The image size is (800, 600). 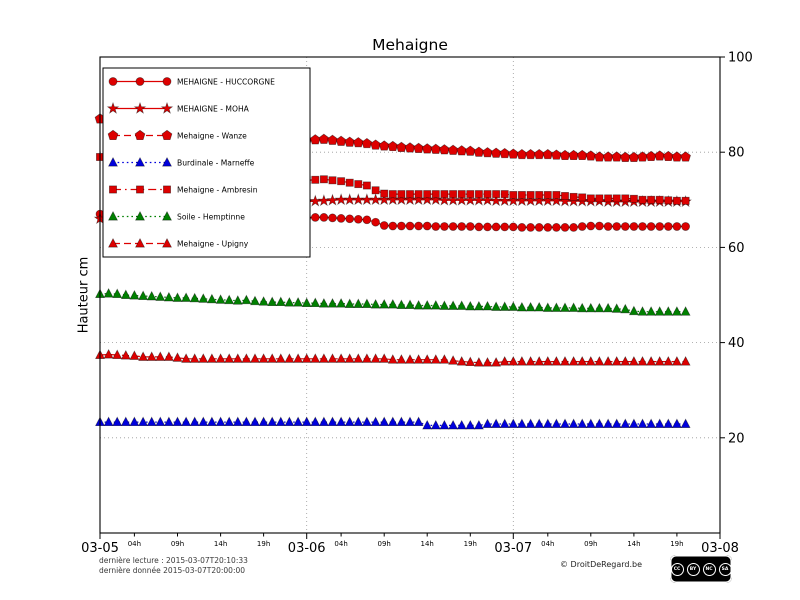 I want to click on y-tick-label: 40, so click(x=736, y=343).